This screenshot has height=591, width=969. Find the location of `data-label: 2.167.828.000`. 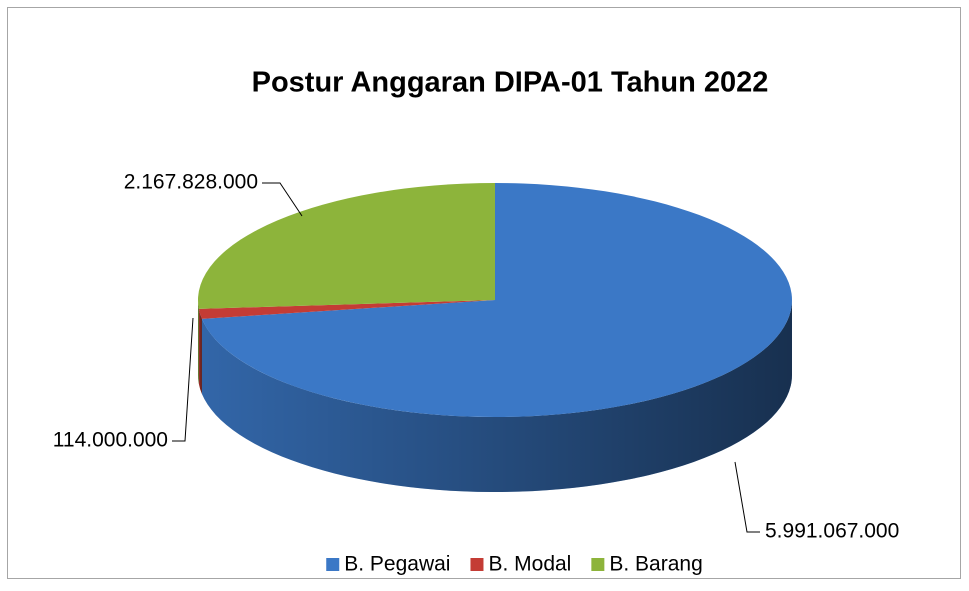

data-label: 2.167.828.000 is located at coordinates (191, 182).